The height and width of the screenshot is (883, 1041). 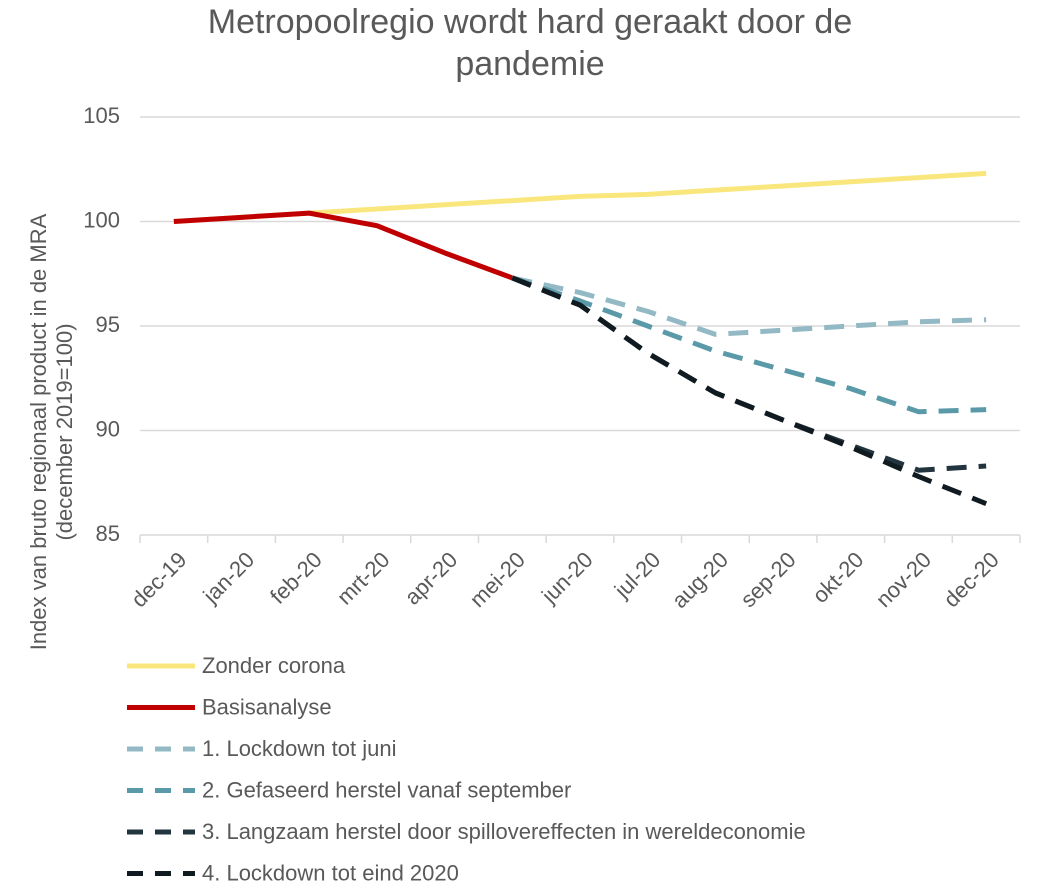 What do you see at coordinates (837, 577) in the screenshot?
I see `x-tick-label: okt-20` at bounding box center [837, 577].